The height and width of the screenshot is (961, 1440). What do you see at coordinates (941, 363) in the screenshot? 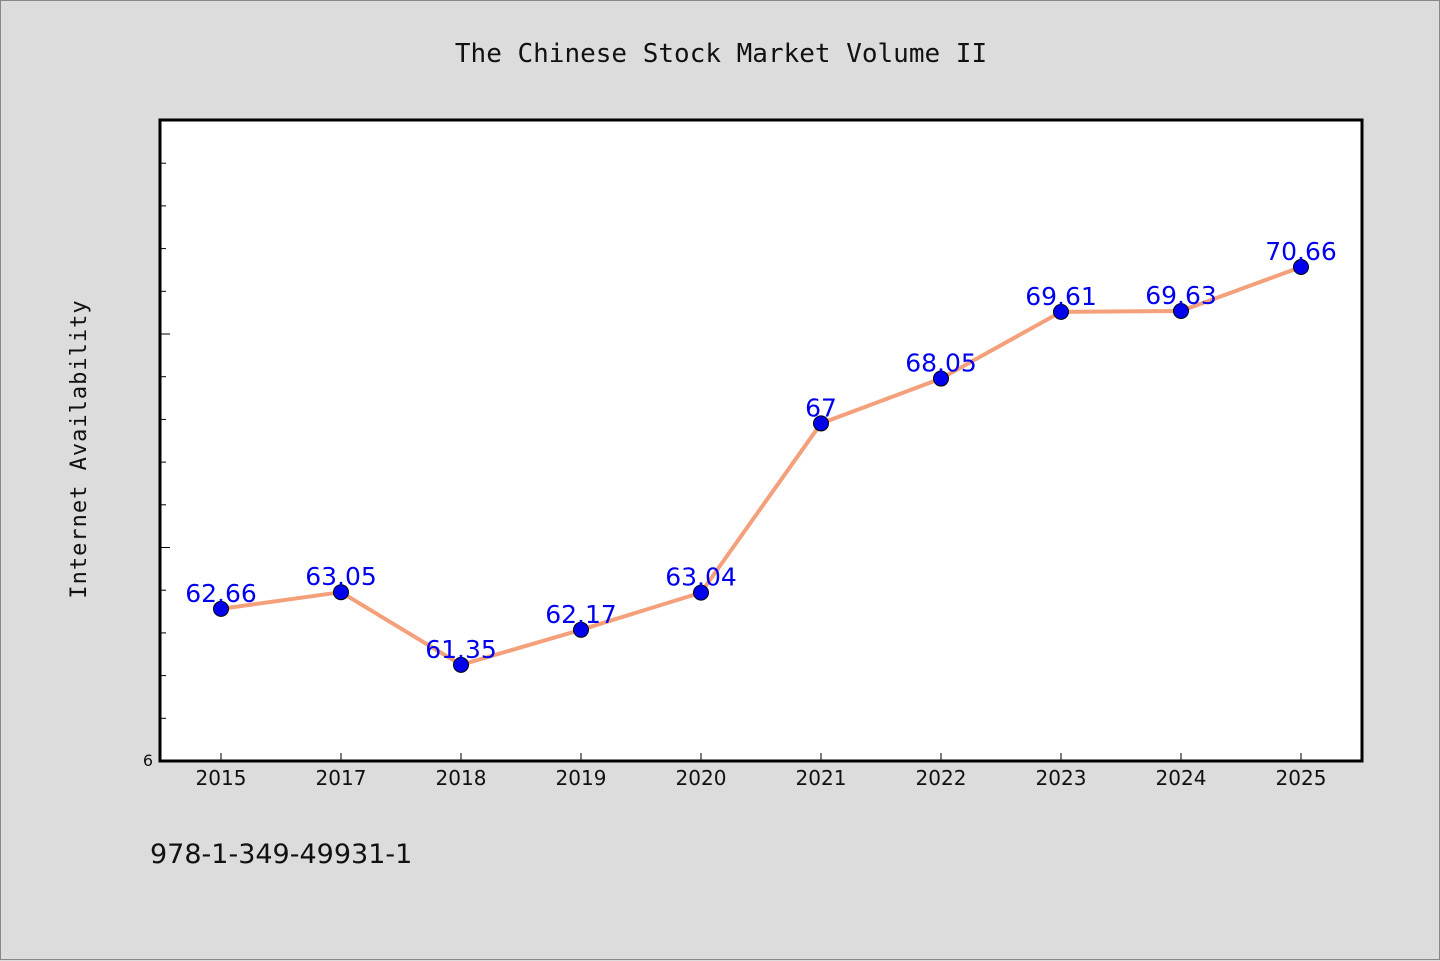
I see `data-label-2022: 68.05` at bounding box center [941, 363].